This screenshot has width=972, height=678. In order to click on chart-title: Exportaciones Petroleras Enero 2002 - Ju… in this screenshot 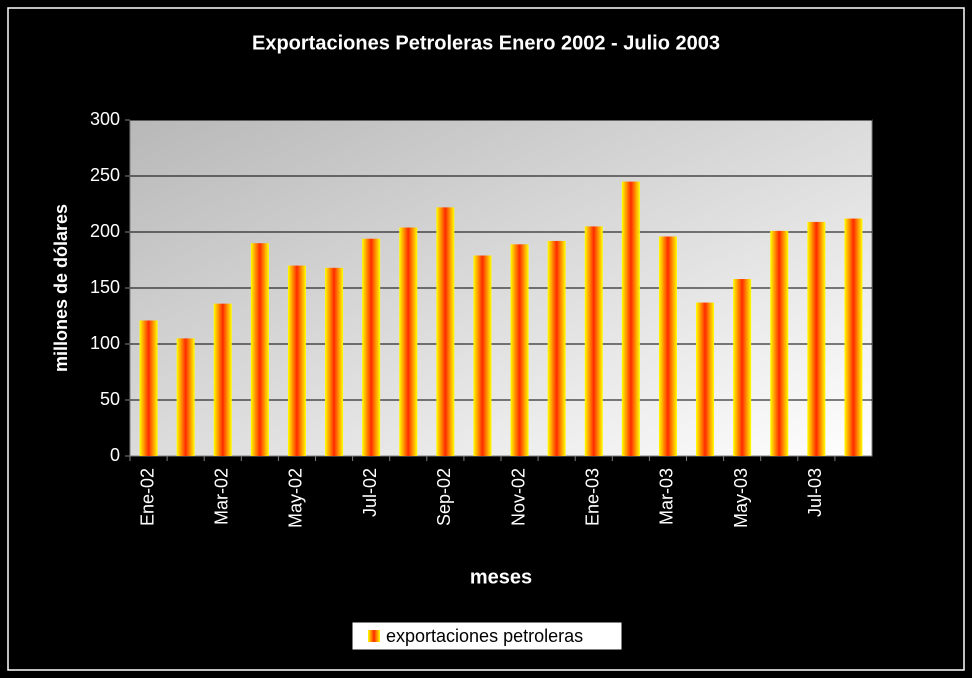, I will do `click(486, 43)`.